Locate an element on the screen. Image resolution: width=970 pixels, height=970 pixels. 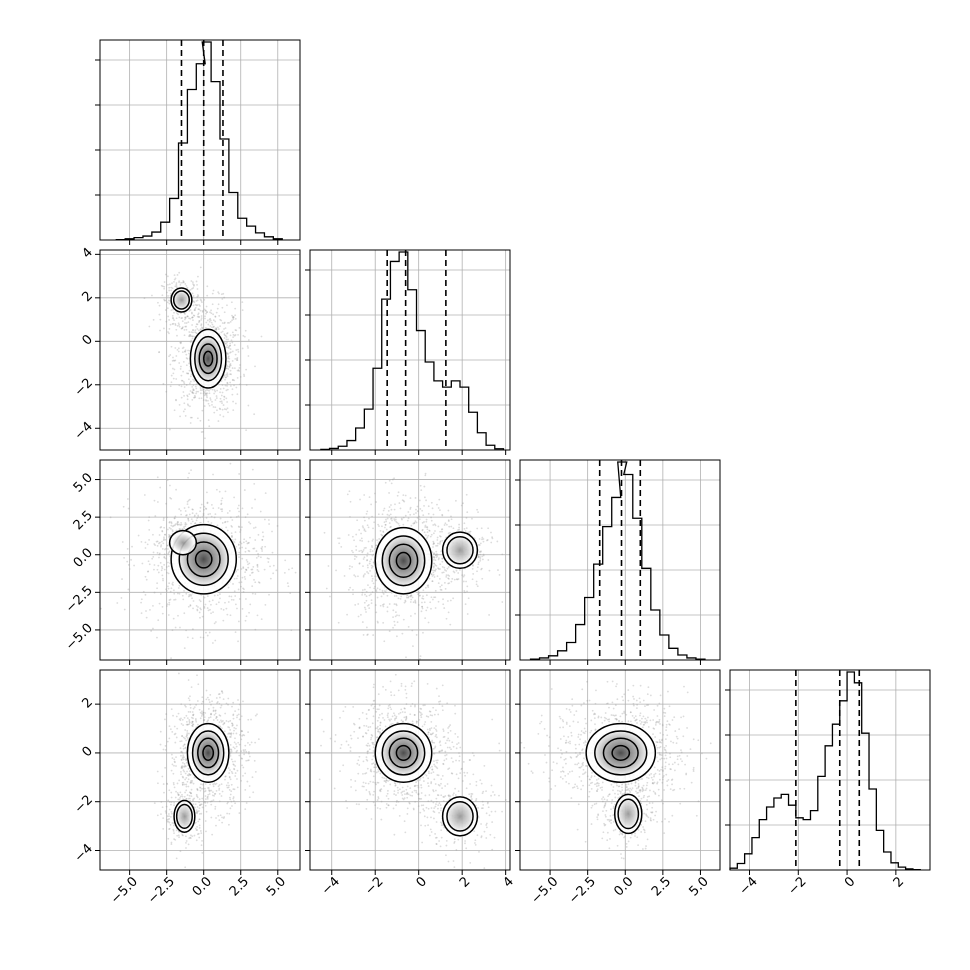
y-tick-label: −5.0 is located at coordinates (79, 637).